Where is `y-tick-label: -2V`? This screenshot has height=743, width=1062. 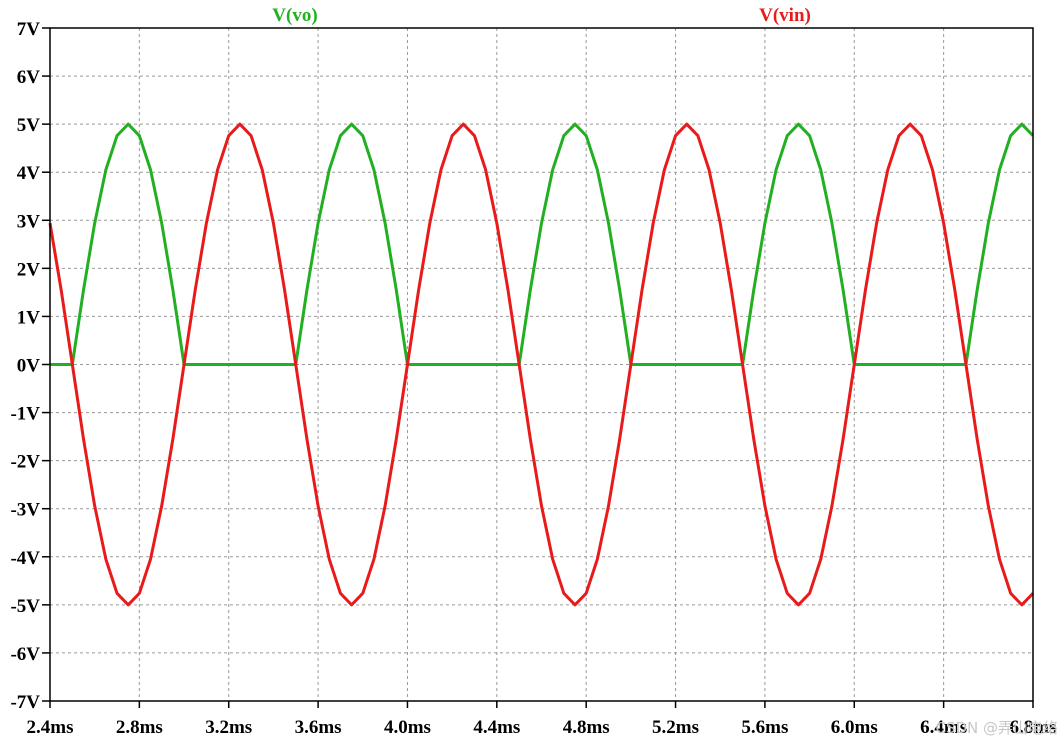 y-tick-label: -2V is located at coordinates (25, 462).